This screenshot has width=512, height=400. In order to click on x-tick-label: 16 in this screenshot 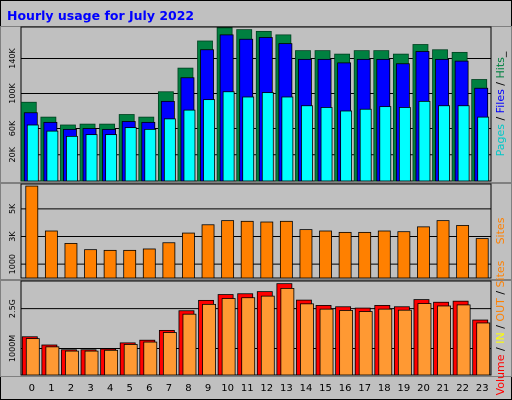, I will do `click(345, 388)`.